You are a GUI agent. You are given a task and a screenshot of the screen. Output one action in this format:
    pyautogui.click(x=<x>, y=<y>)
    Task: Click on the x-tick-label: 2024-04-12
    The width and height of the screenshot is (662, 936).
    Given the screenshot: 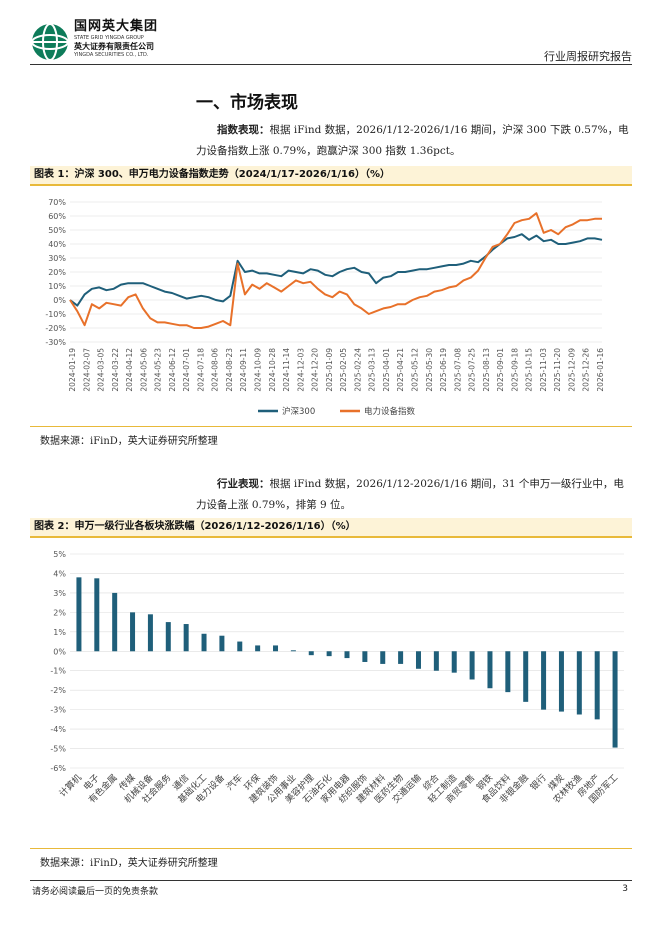 What is the action you would take?
    pyautogui.click(x=129, y=370)
    